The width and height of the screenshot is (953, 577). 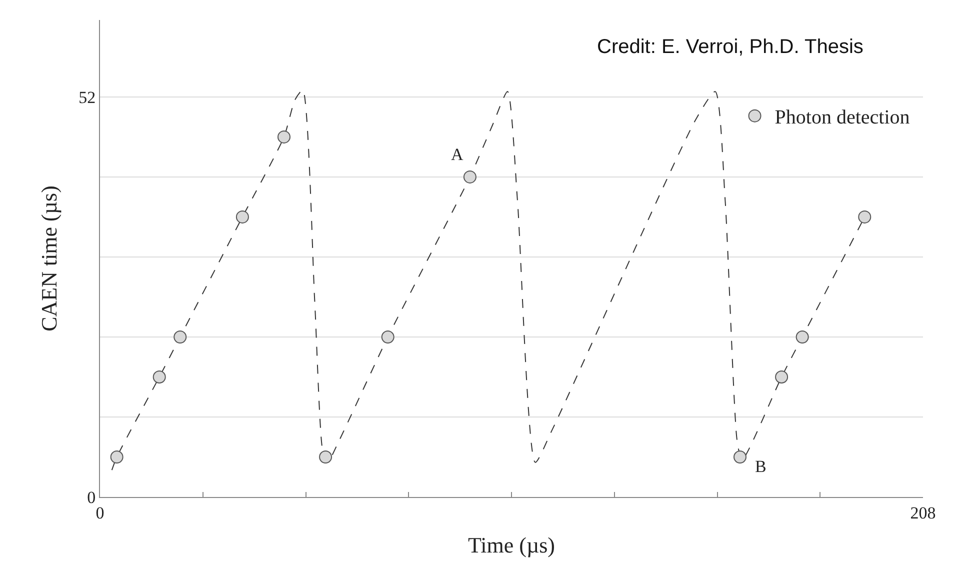 I want to click on annotation: A, so click(x=457, y=154).